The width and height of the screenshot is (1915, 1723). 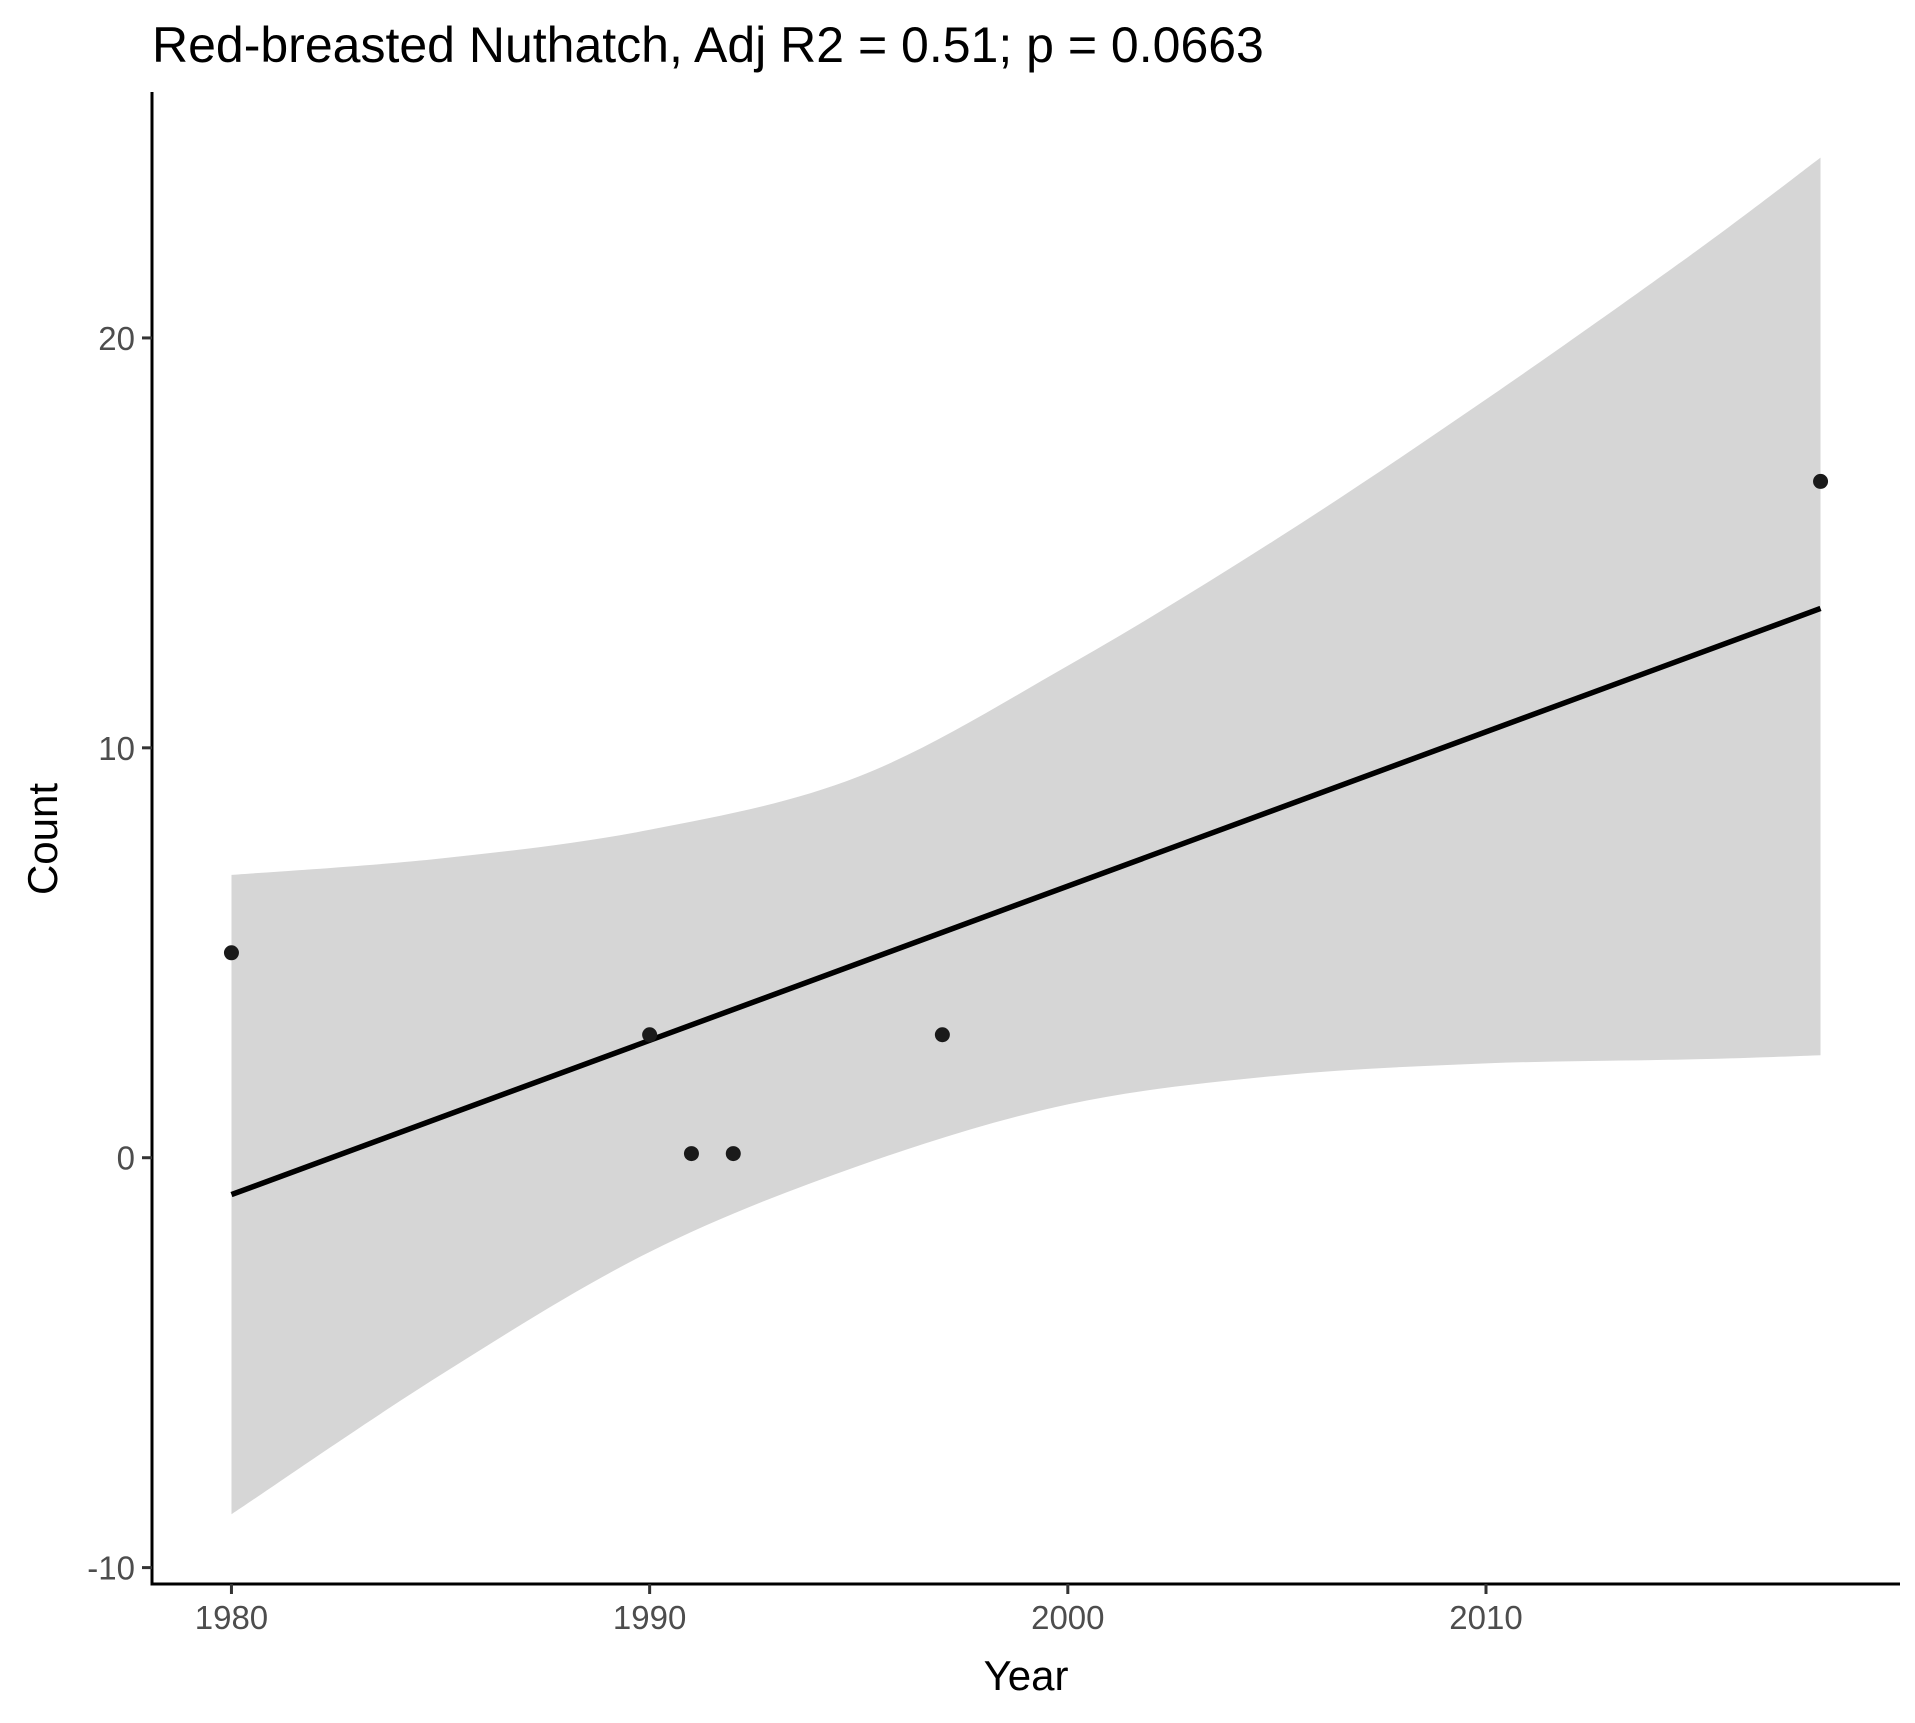 I want to click on y-axis-title: Count, so click(x=42, y=839).